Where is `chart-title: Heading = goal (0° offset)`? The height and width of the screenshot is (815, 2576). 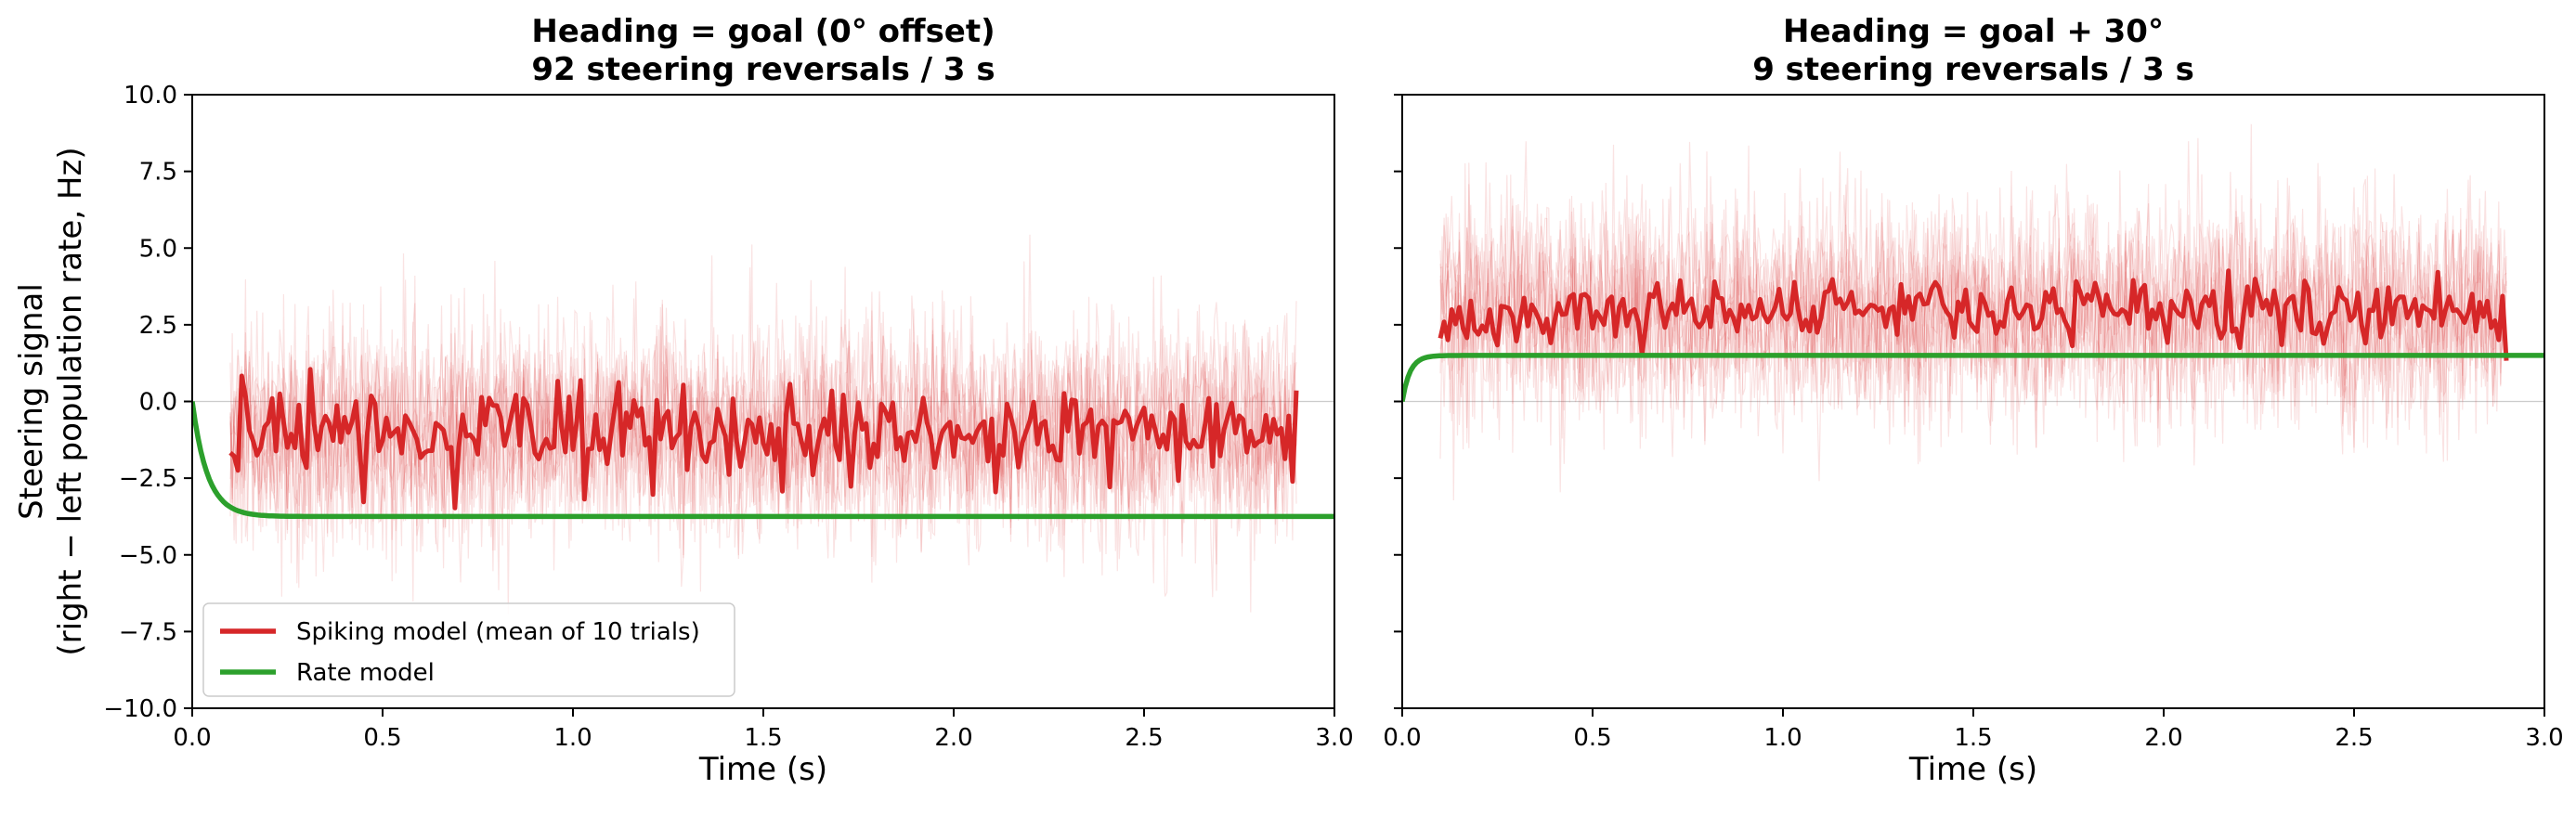 chart-title: Heading = goal (0° offset) is located at coordinates (763, 31).